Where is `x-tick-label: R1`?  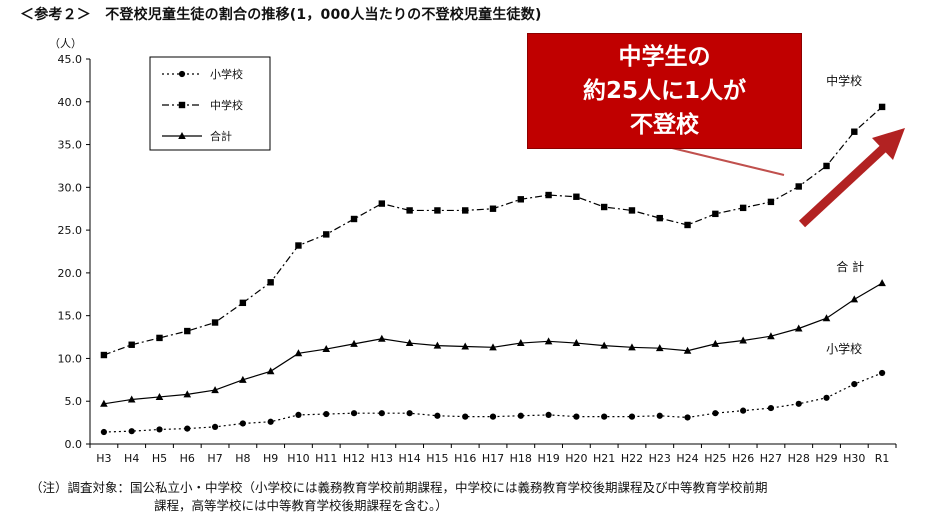 x-tick-label: R1 is located at coordinates (882, 458).